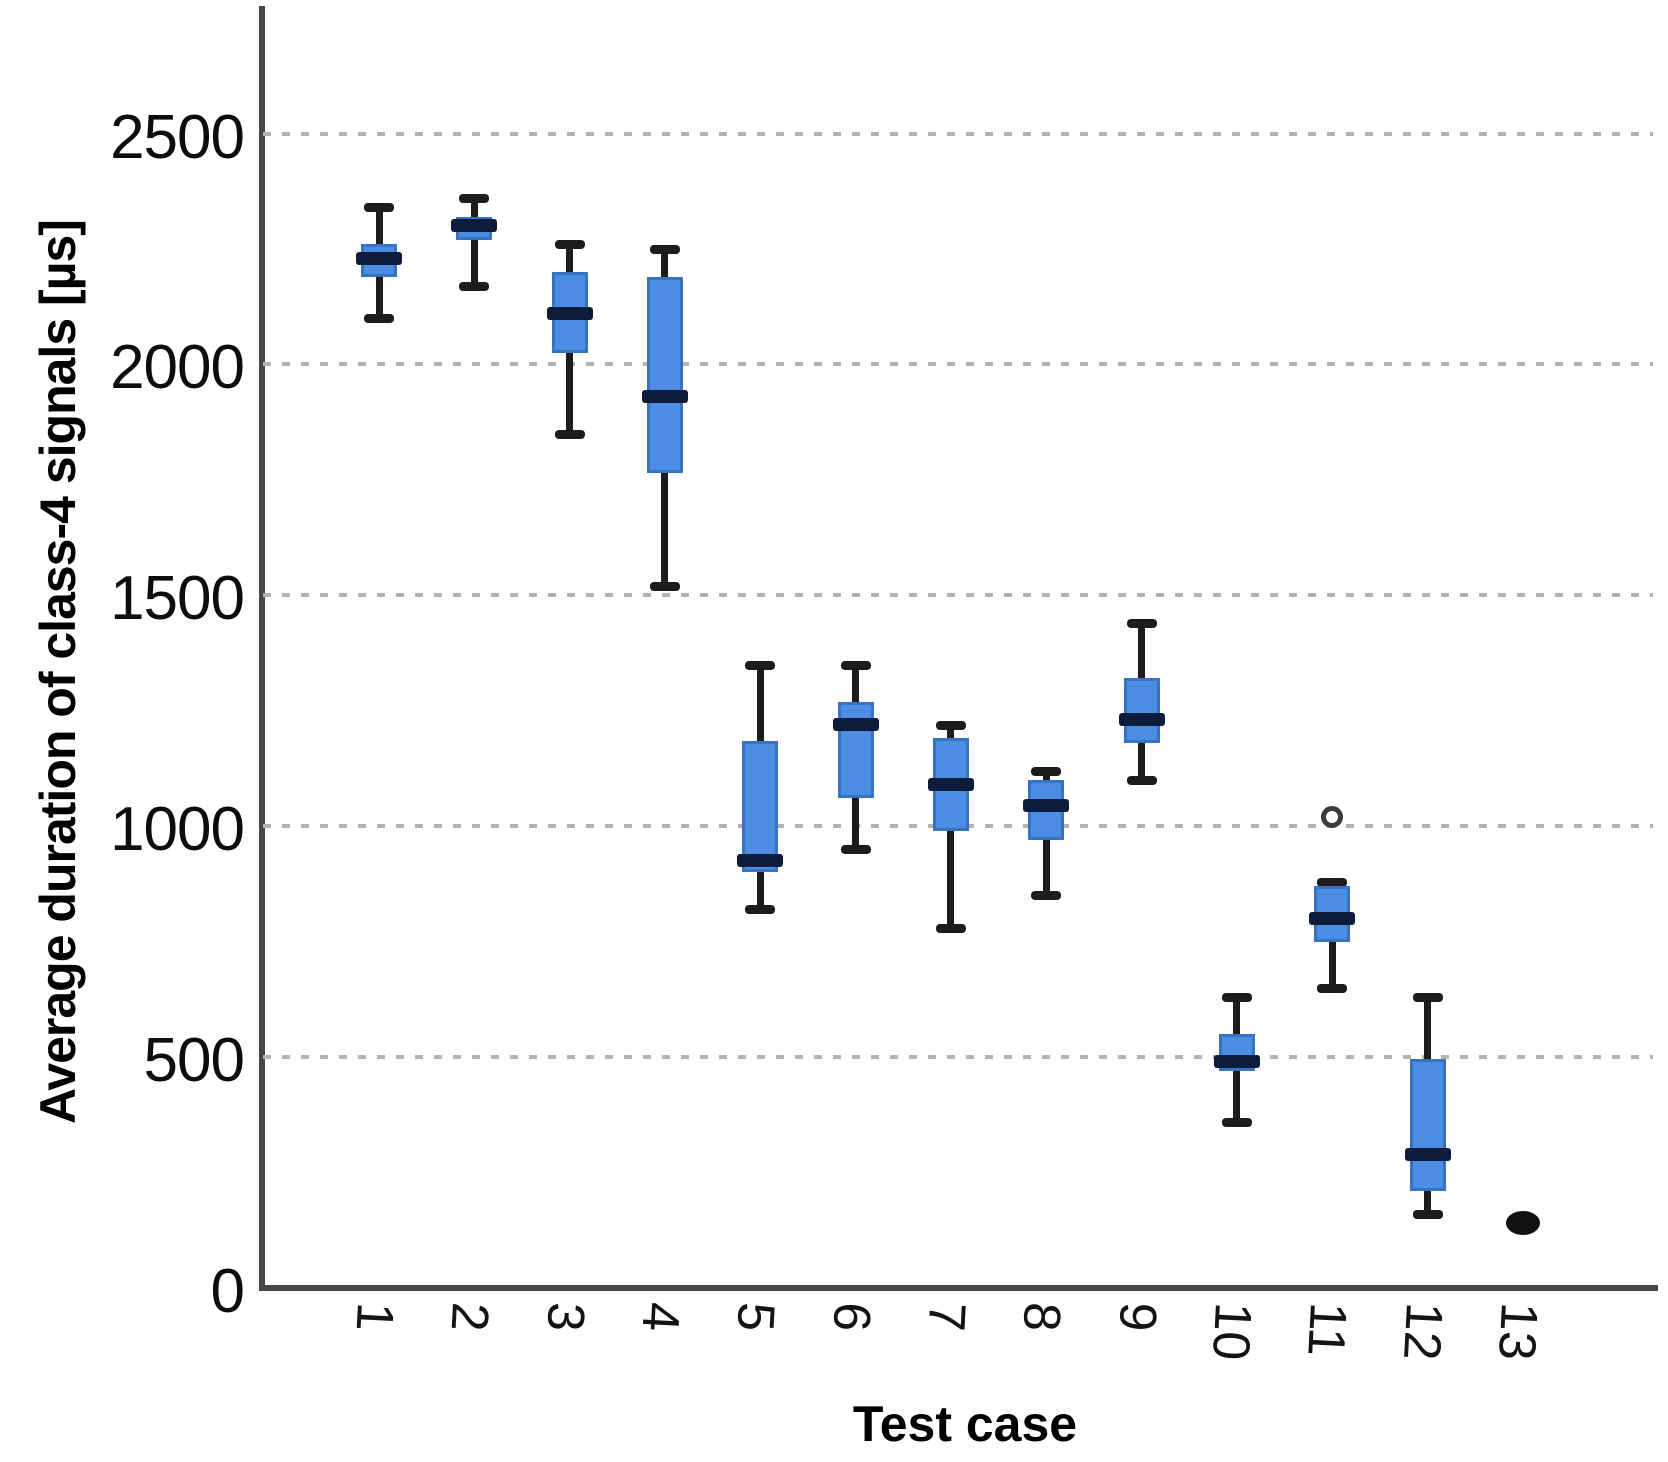  What do you see at coordinates (965, 1424) in the screenshot?
I see `x-axis-title: Test case` at bounding box center [965, 1424].